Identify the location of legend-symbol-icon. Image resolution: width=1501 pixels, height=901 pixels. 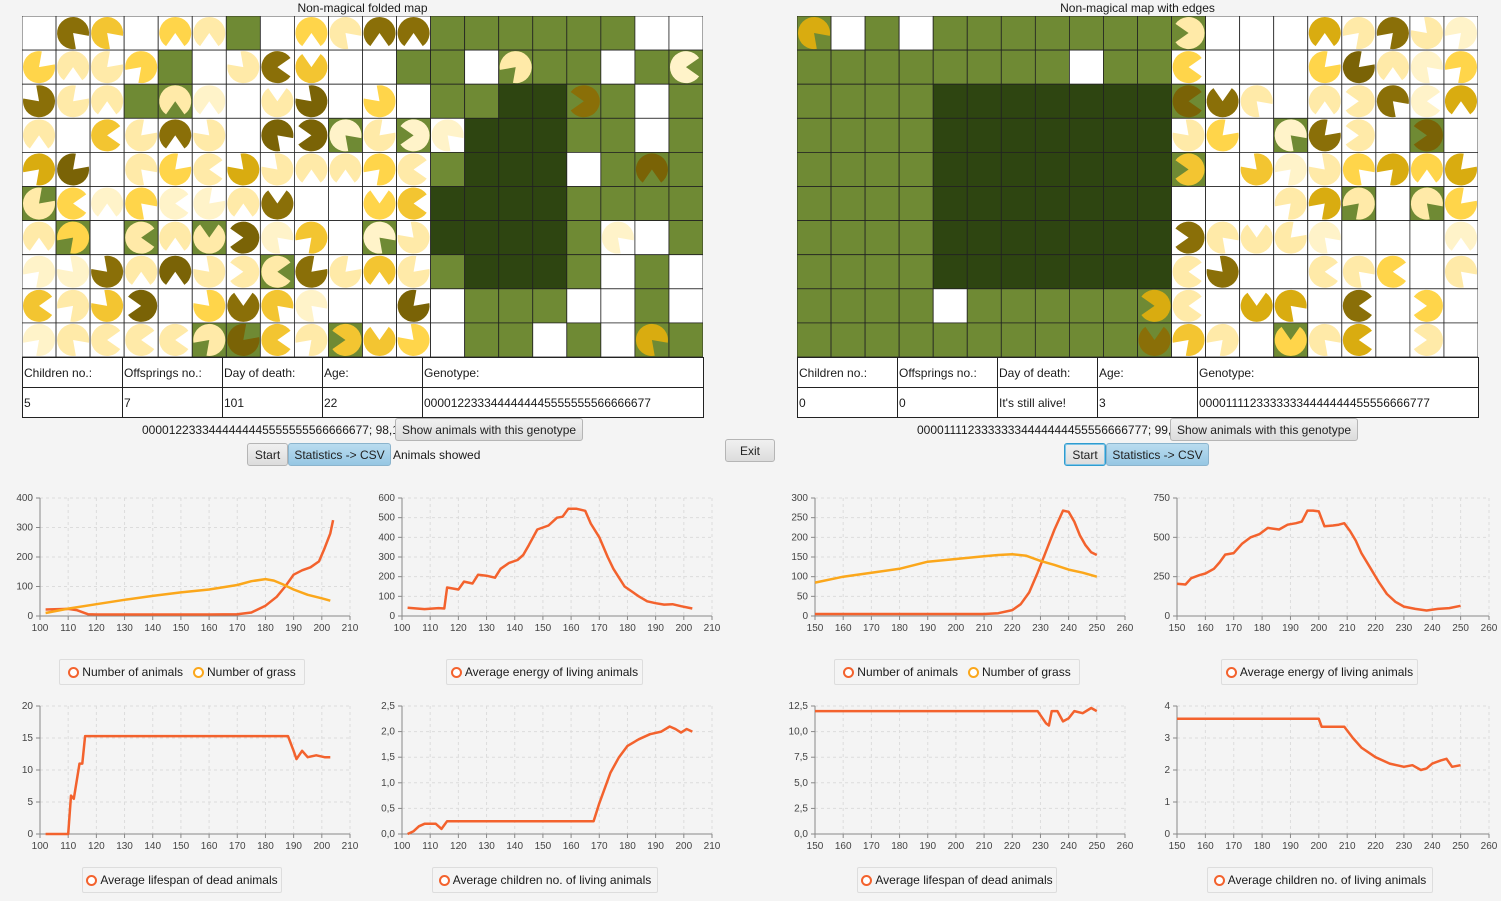
(867, 880).